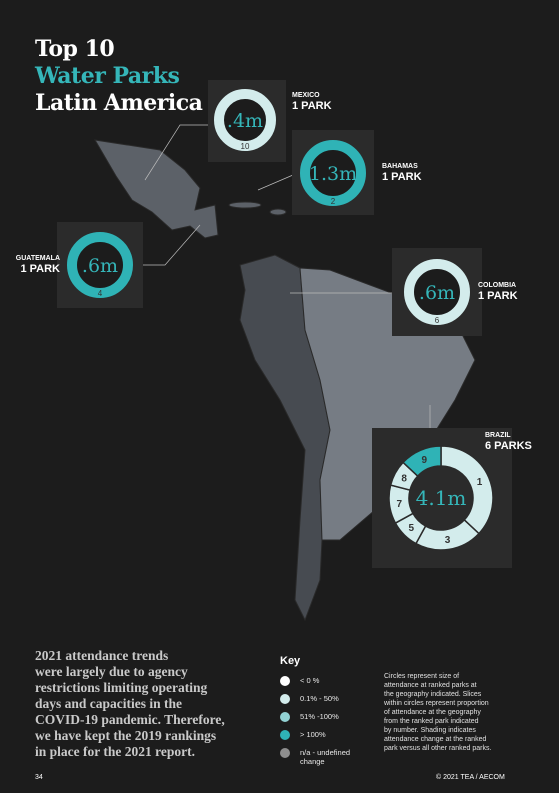 The image size is (559, 793). Describe the element at coordinates (115, 751) in the screenshot. I see `body-line: in place for the 2021 report.` at that location.